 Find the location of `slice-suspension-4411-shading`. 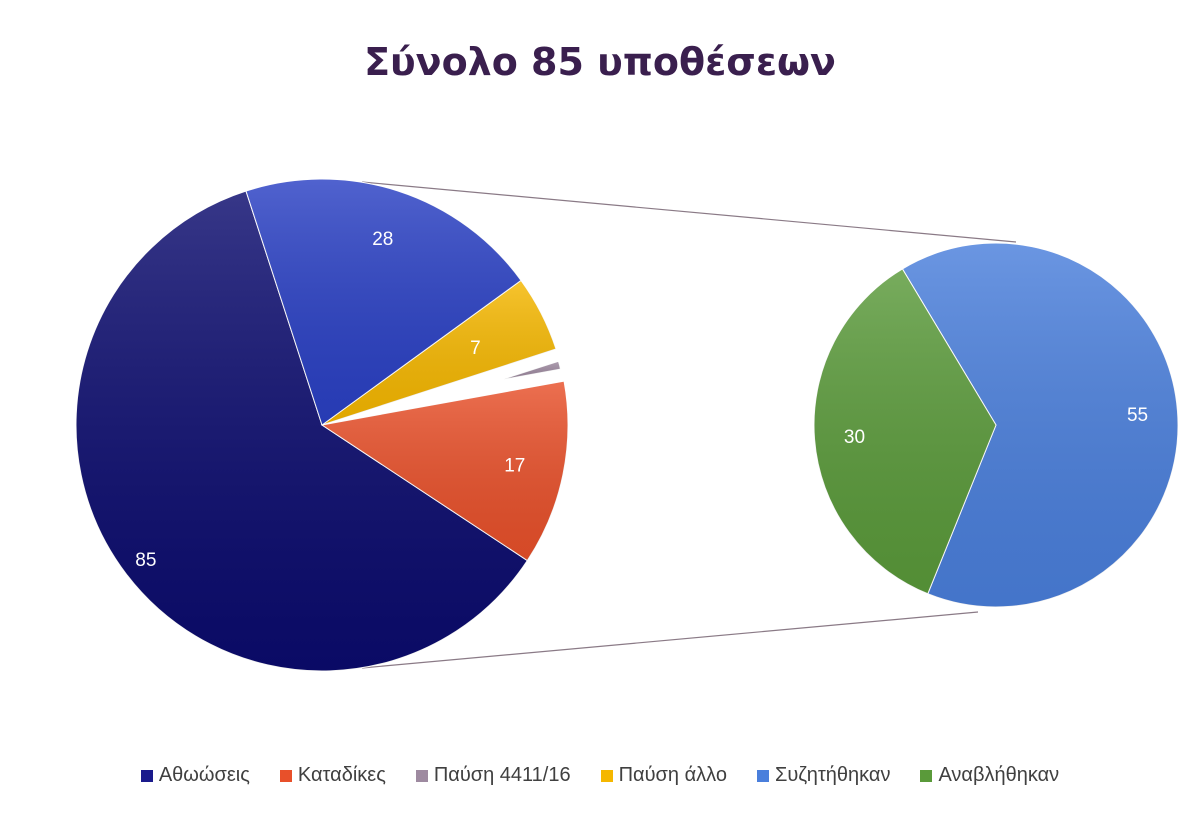

slice-suspension-4411-shading is located at coordinates (531, 370).